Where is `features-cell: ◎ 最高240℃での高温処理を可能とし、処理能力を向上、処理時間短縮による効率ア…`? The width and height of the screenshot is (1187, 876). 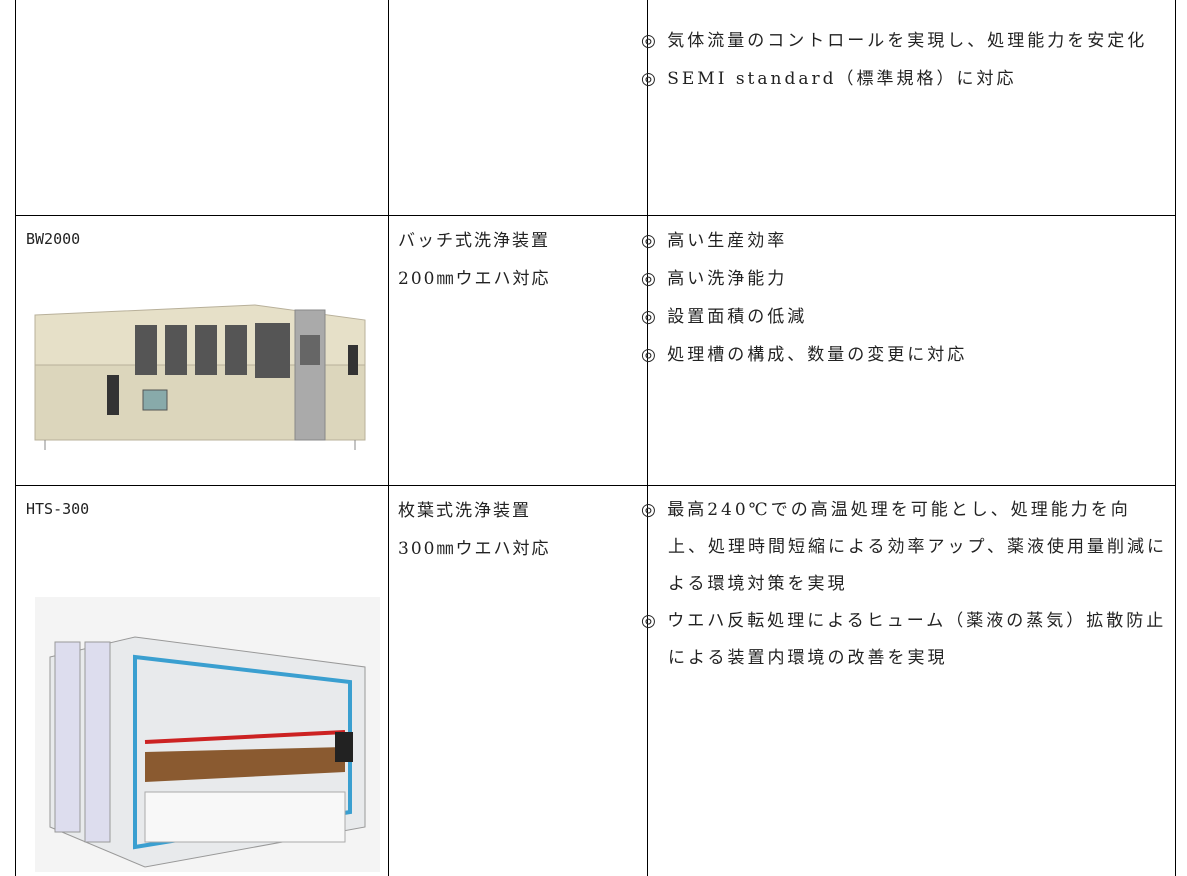
features-cell: ◎ 最高240℃での高温処理を可能とし、処理能力を向上、処理時間短縮による効率ア… is located at coordinates (905, 584).